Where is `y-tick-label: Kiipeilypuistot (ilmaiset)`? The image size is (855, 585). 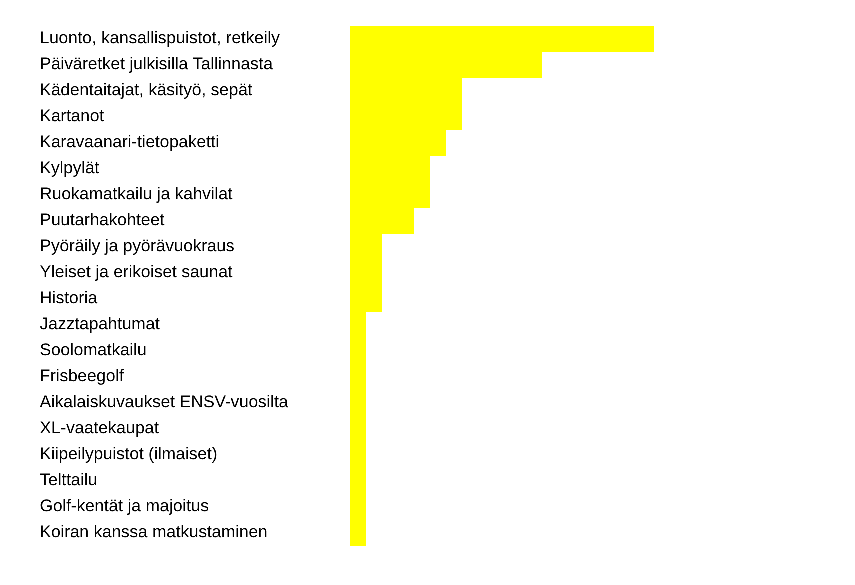 y-tick-label: Kiipeilypuistot (ilmaiset) is located at coordinates (129, 454).